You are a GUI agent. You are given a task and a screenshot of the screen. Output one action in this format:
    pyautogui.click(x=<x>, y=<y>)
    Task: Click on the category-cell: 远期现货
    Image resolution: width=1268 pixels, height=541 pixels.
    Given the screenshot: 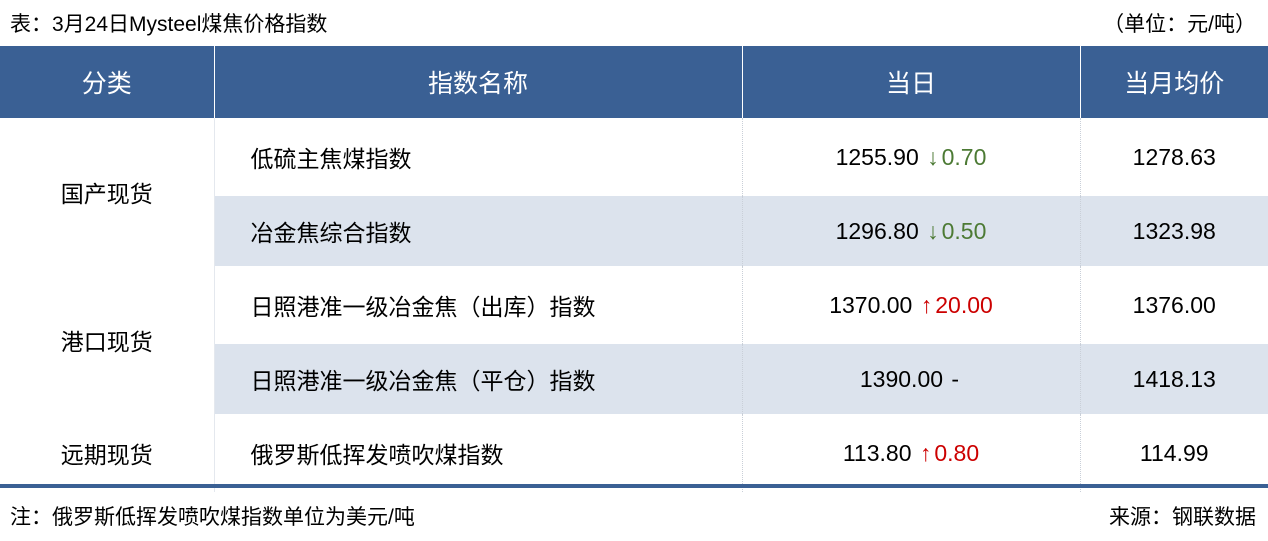 What is the action you would take?
    pyautogui.click(x=107, y=453)
    